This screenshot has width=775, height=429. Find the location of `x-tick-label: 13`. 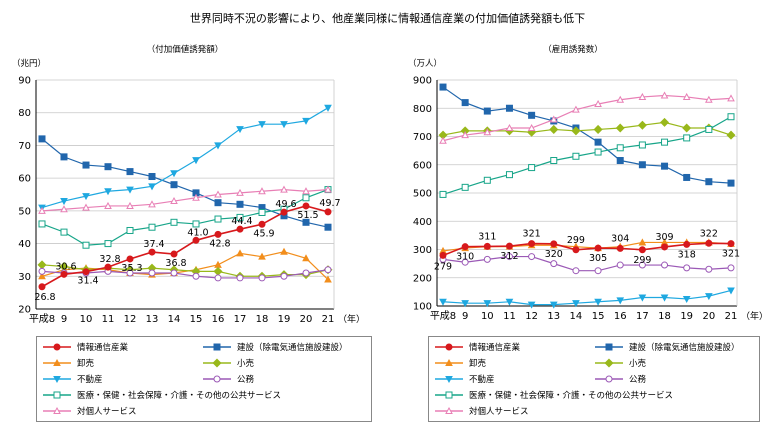

x-tick-label: 13 is located at coordinates (152, 319).